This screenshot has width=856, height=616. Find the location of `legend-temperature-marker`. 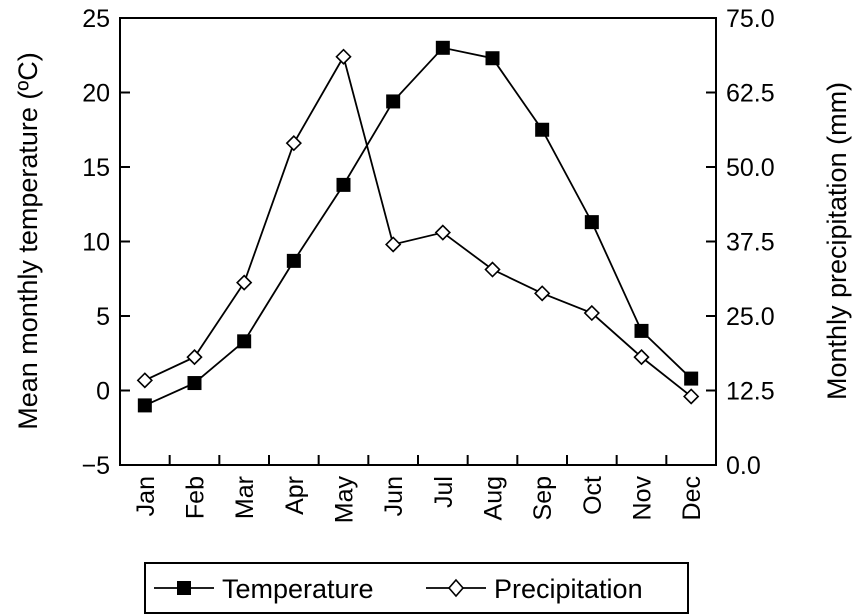

legend-temperature-marker is located at coordinates (184, 588).